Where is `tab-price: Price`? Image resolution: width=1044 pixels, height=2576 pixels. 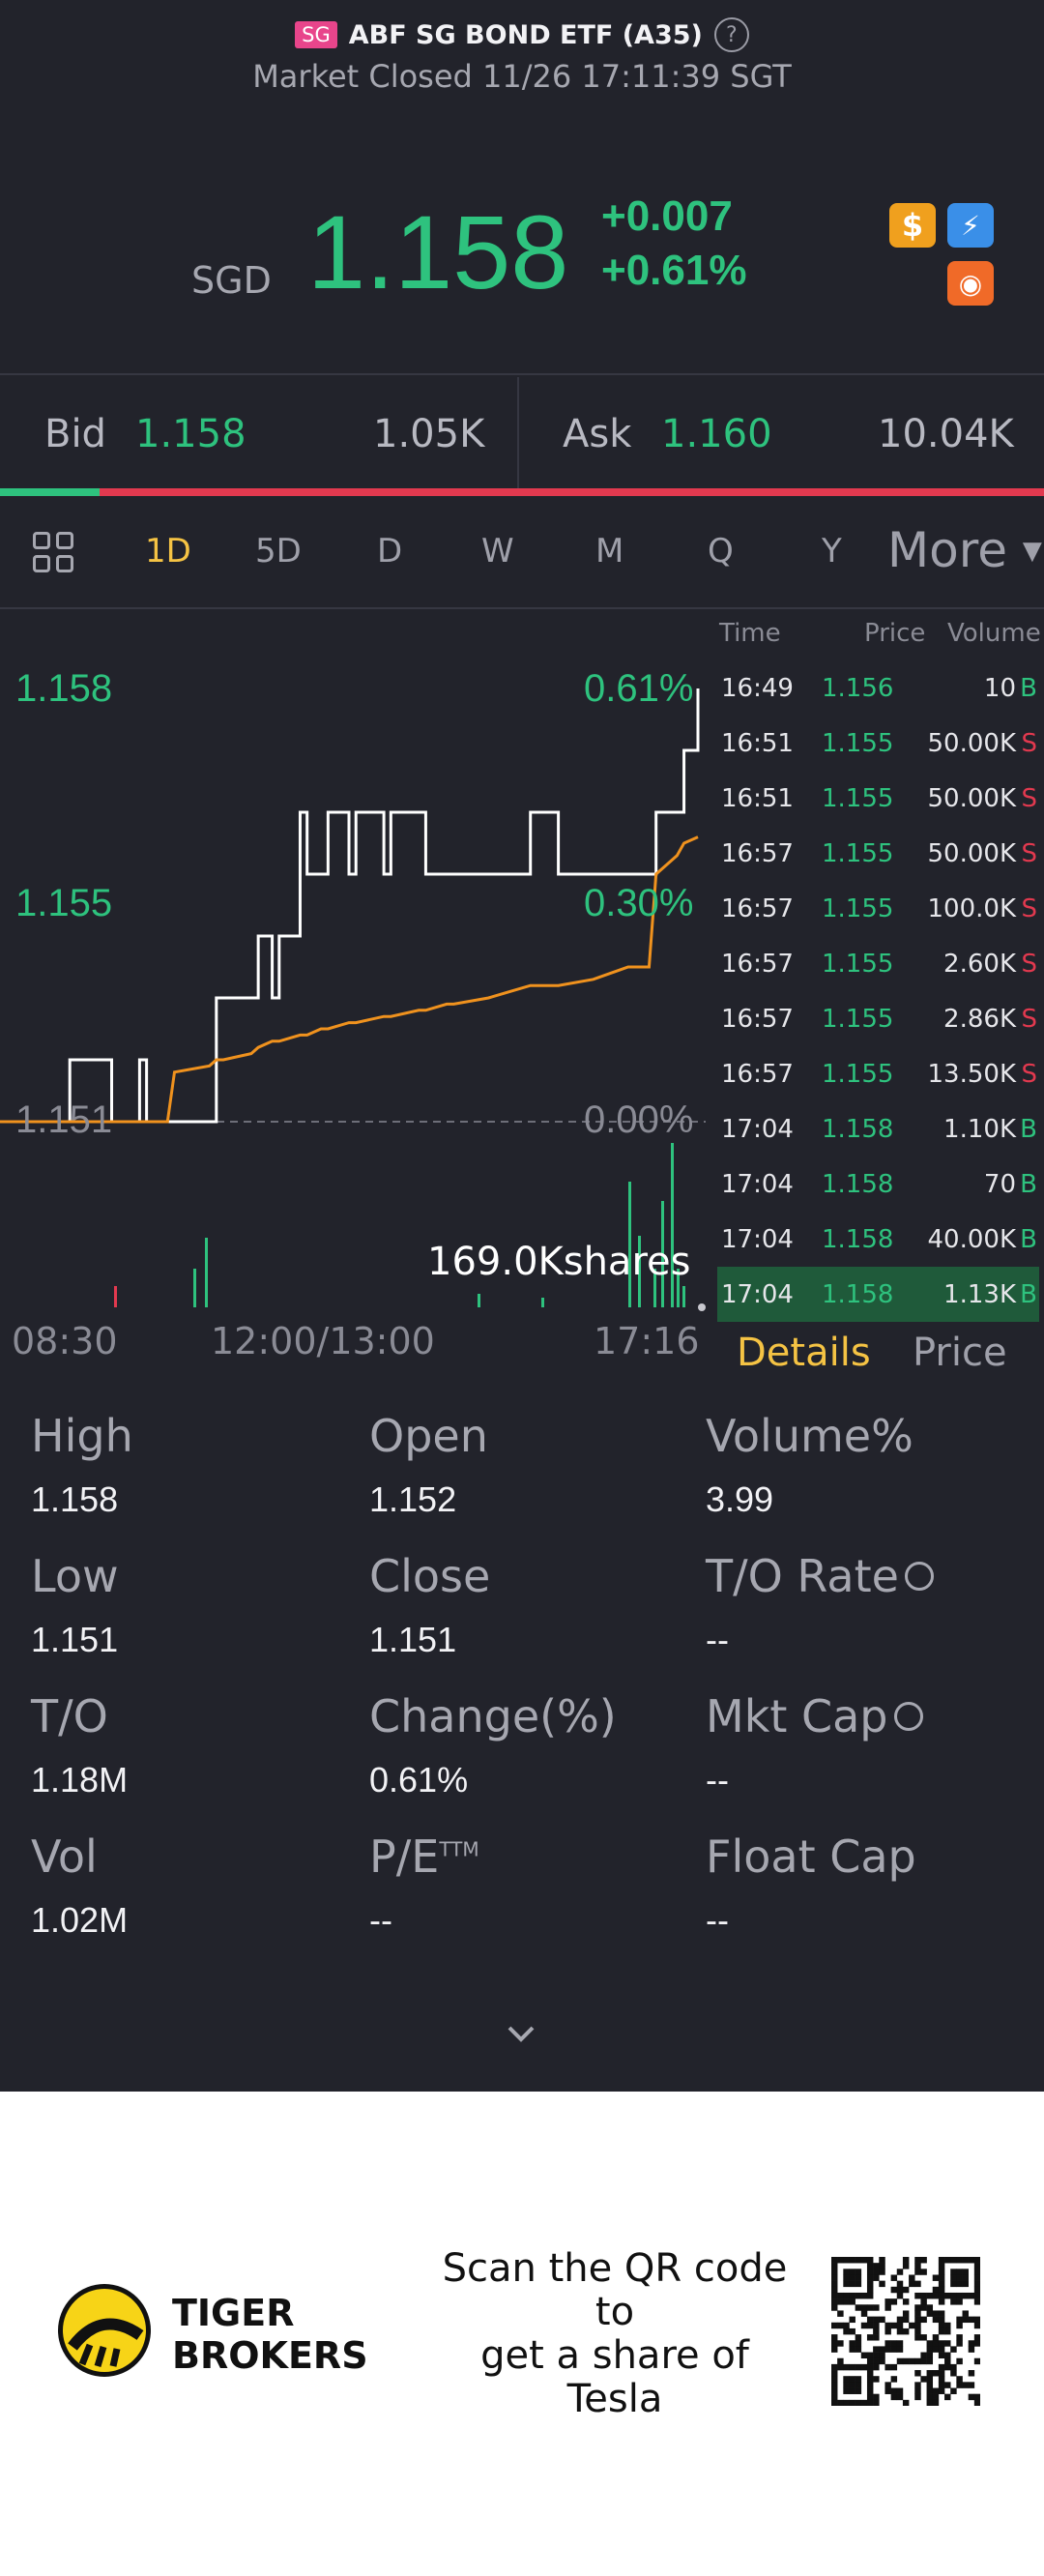
tab-price: Price is located at coordinates (960, 1353).